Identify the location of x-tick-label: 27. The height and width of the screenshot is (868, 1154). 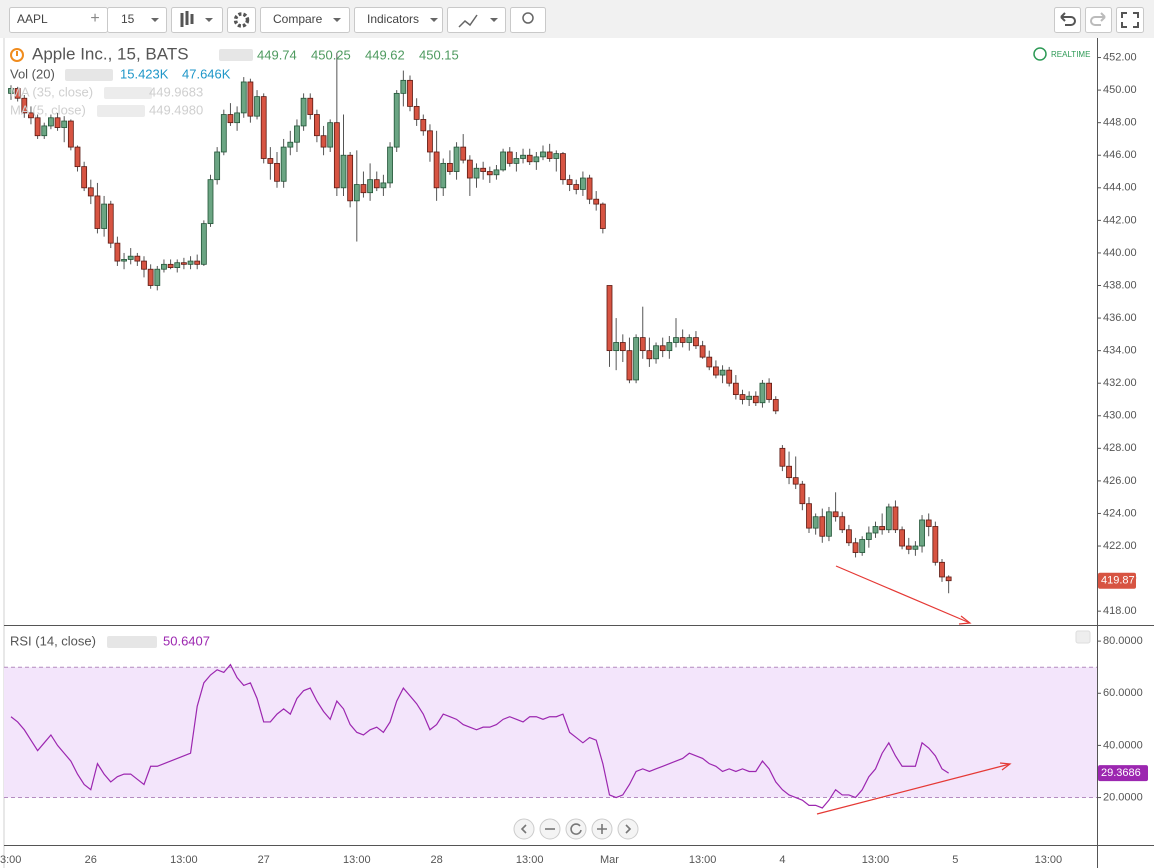
(264, 860).